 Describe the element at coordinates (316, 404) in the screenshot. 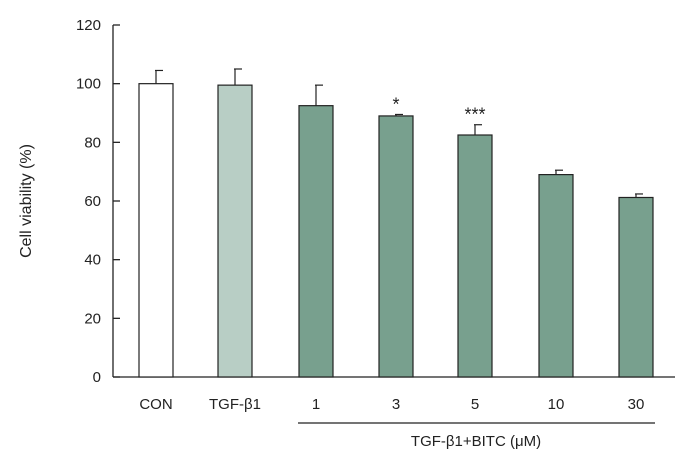

I see `x-tick-label-2: 1` at that location.